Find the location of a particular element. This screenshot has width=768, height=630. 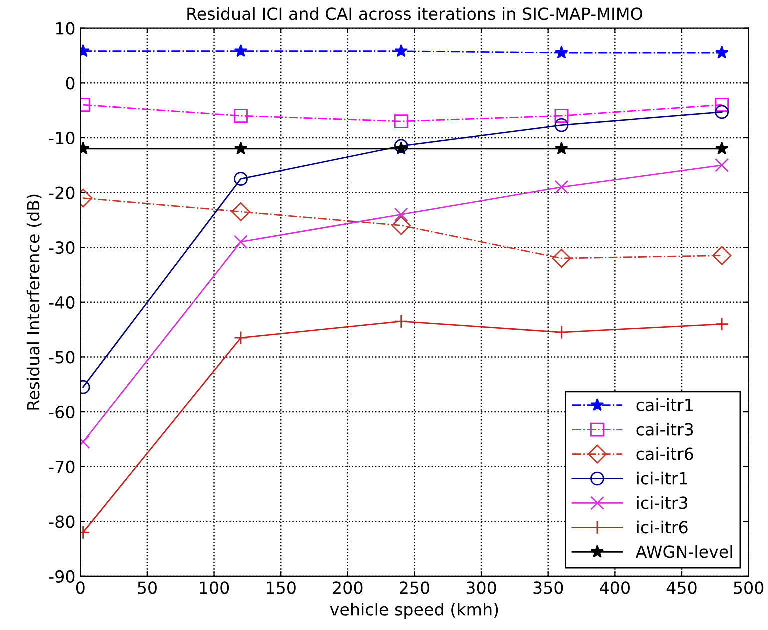

y-tick-label: -40 is located at coordinates (62, 302).